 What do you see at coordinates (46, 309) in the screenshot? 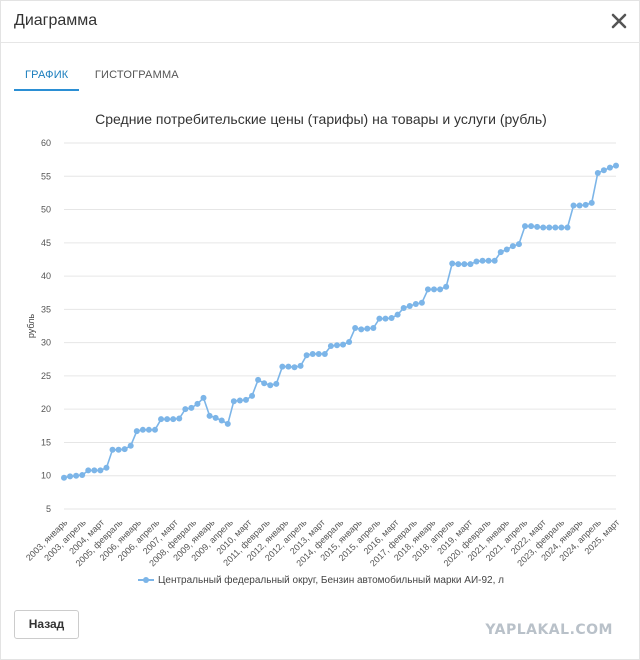
I see `y-tick-label: 35` at bounding box center [46, 309].